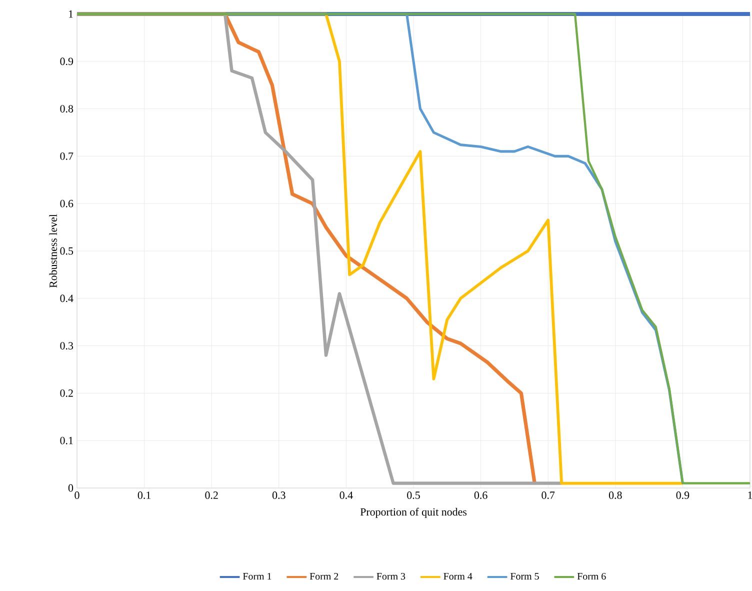  Describe the element at coordinates (67, 62) in the screenshot. I see `y-tick-label: 0.9` at that location.